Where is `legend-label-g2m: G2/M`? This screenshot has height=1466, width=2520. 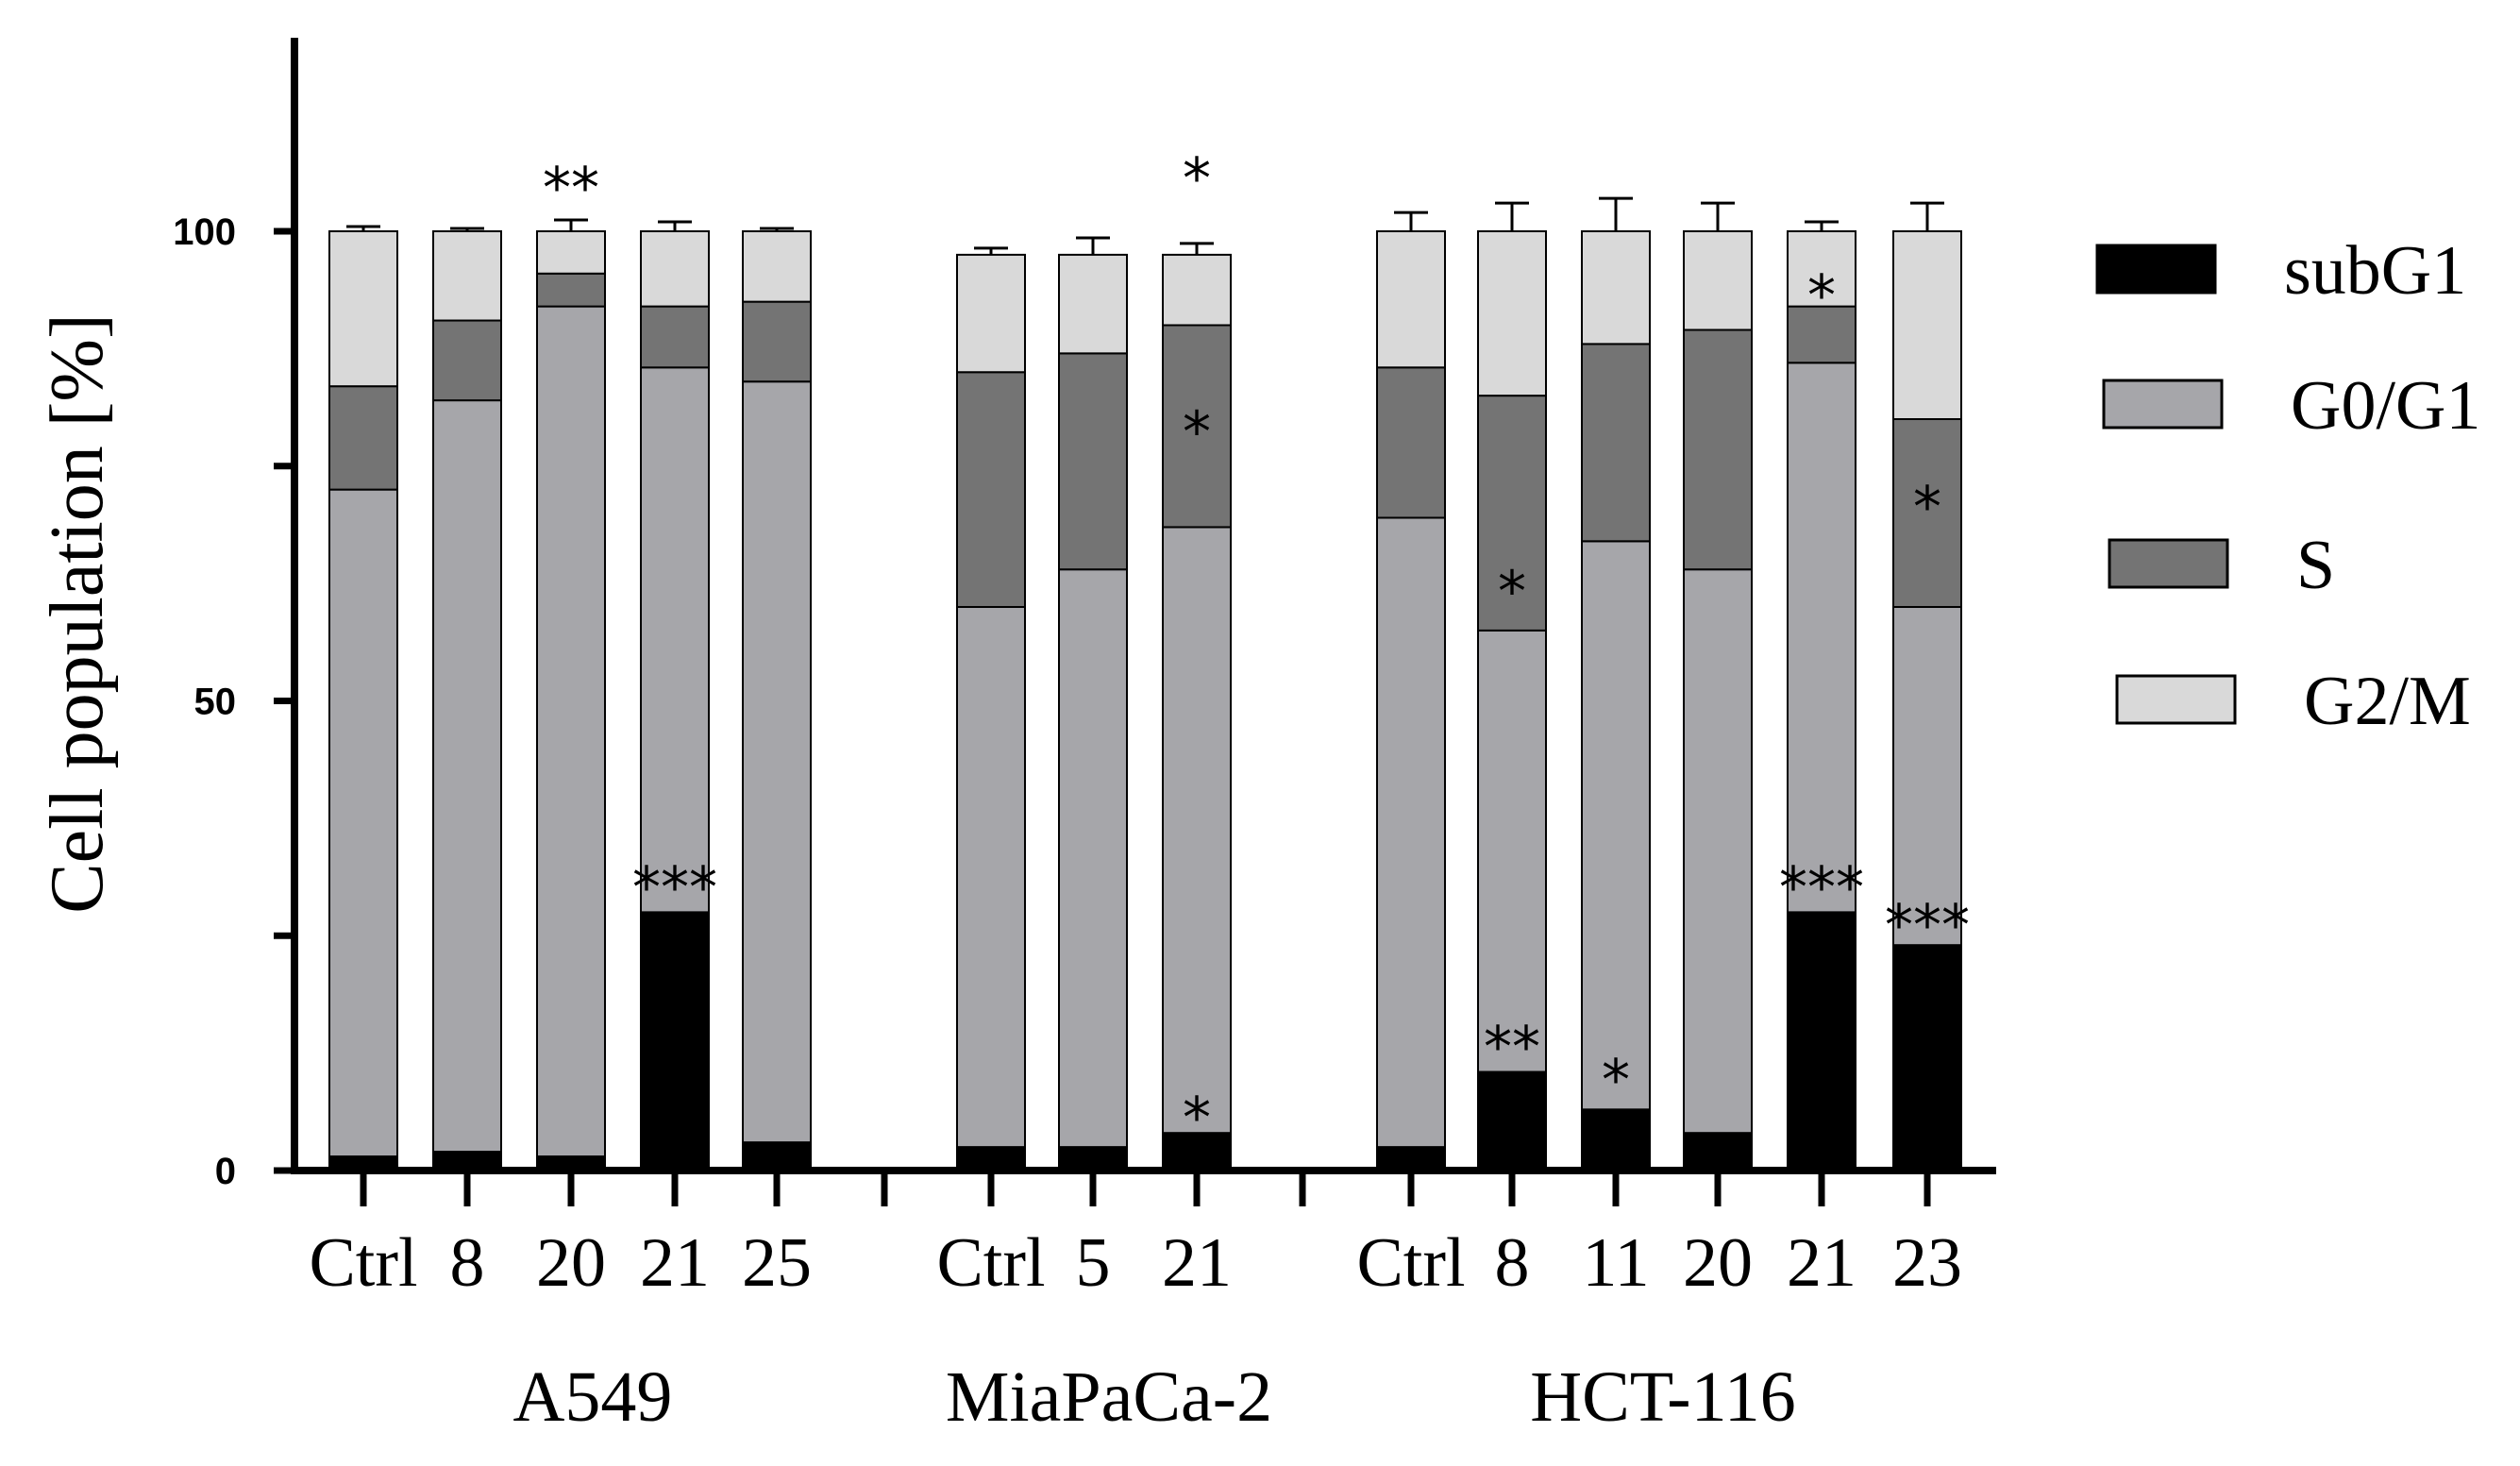
legend-label-g2m: G2/M is located at coordinates (2387, 701).